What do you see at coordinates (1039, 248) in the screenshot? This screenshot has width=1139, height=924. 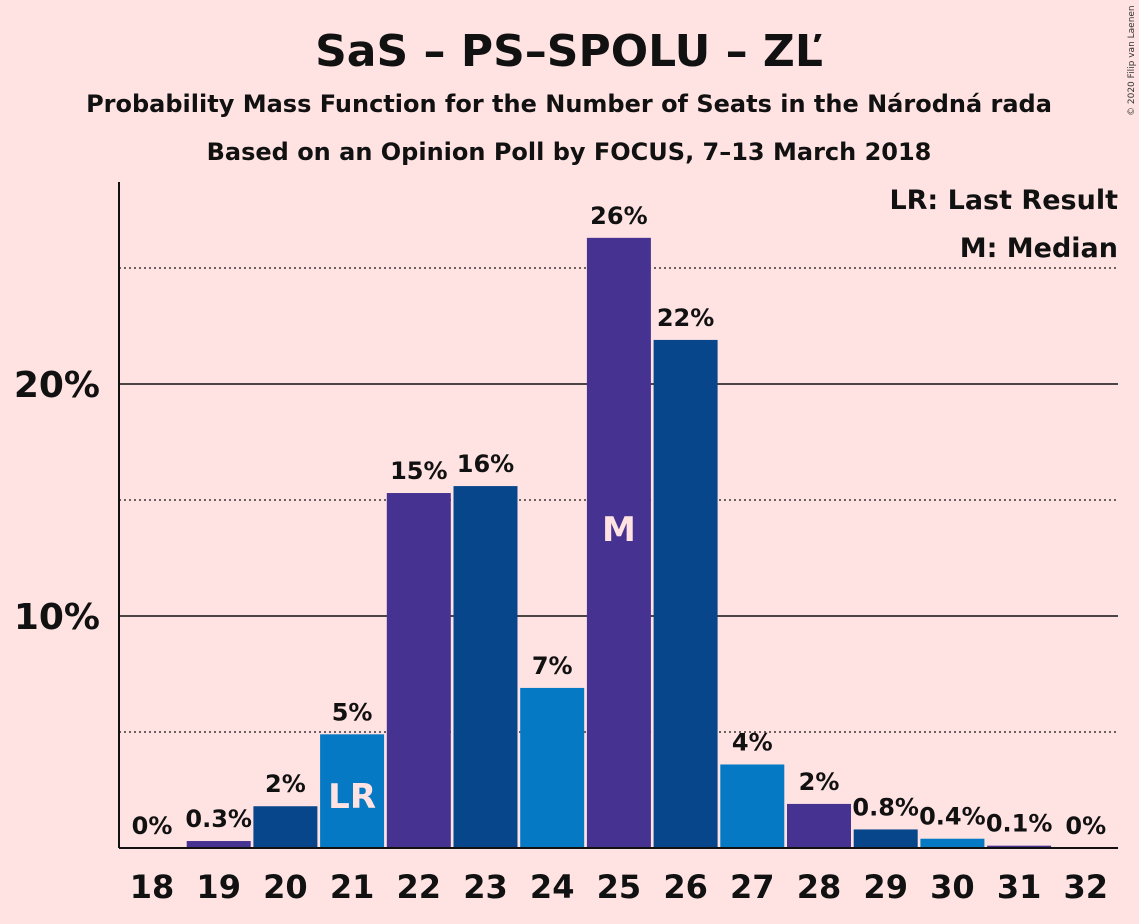 I see `legend-median: M: Median` at bounding box center [1039, 248].